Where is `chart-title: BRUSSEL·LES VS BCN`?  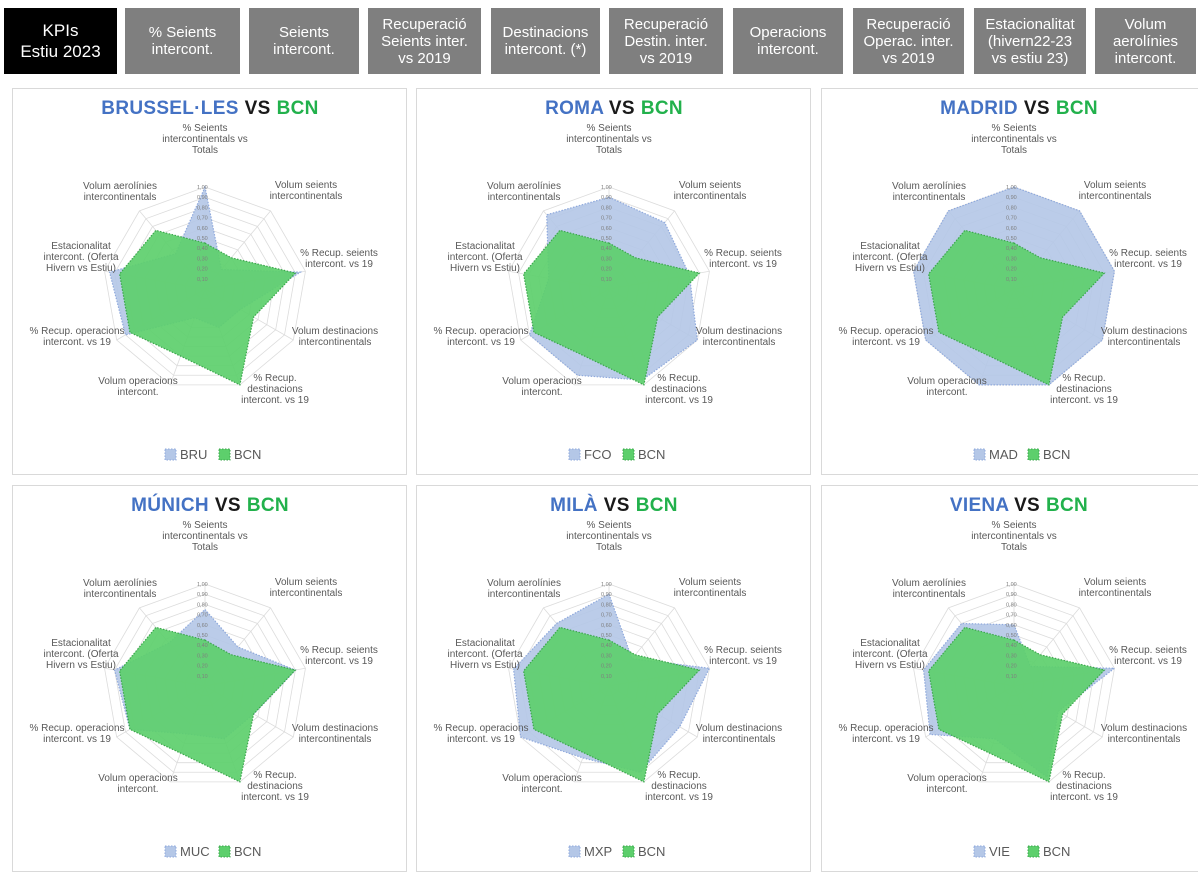
chart-title: BRUSSEL·LES VS BCN is located at coordinates (209, 108).